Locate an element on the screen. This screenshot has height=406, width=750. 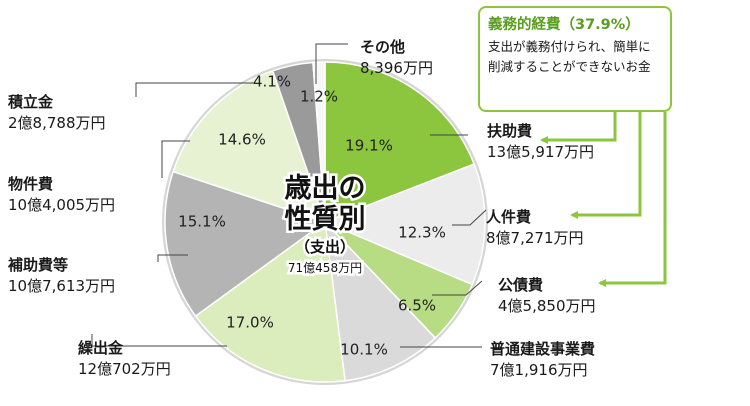
category-amount: 8億7,271万円 is located at coordinates (535, 238).